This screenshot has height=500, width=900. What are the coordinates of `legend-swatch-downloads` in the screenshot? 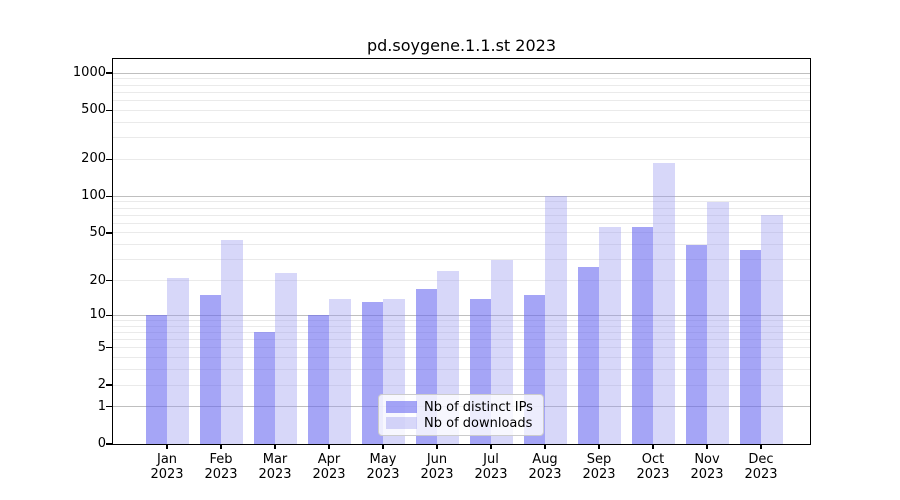 It's located at (401, 423).